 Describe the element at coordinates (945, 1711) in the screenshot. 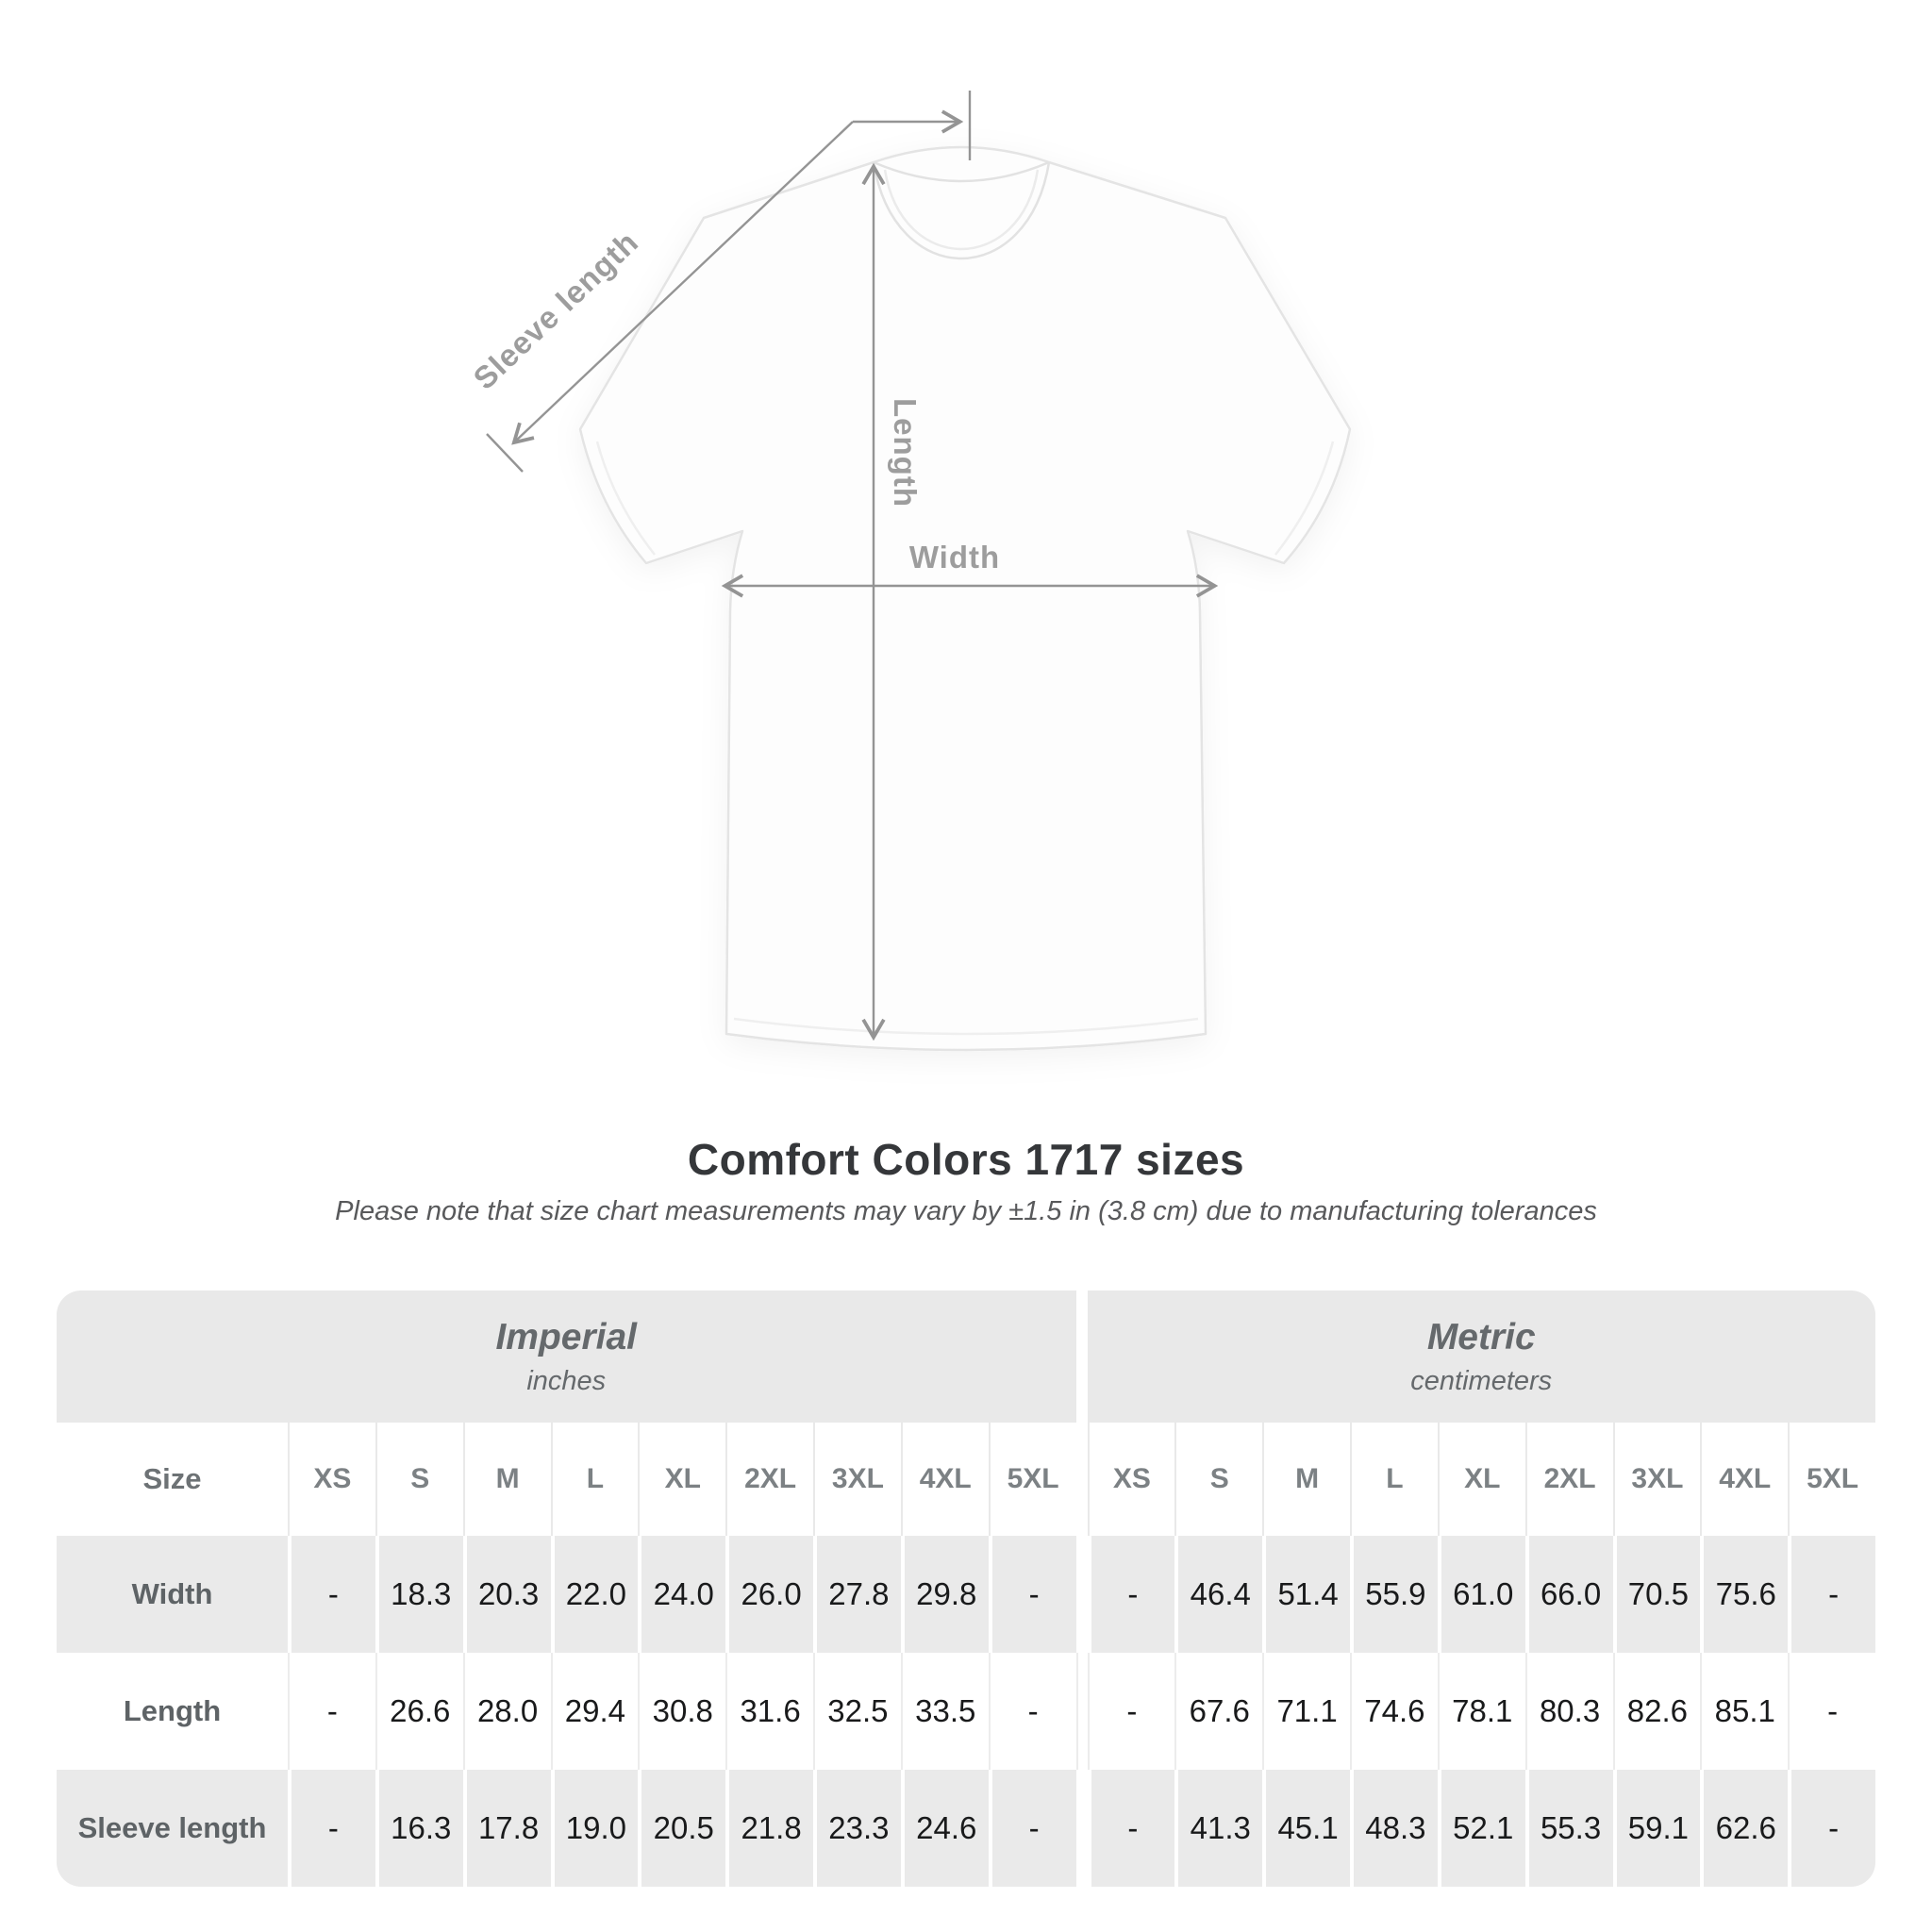

I see `cell: 33.5` at that location.